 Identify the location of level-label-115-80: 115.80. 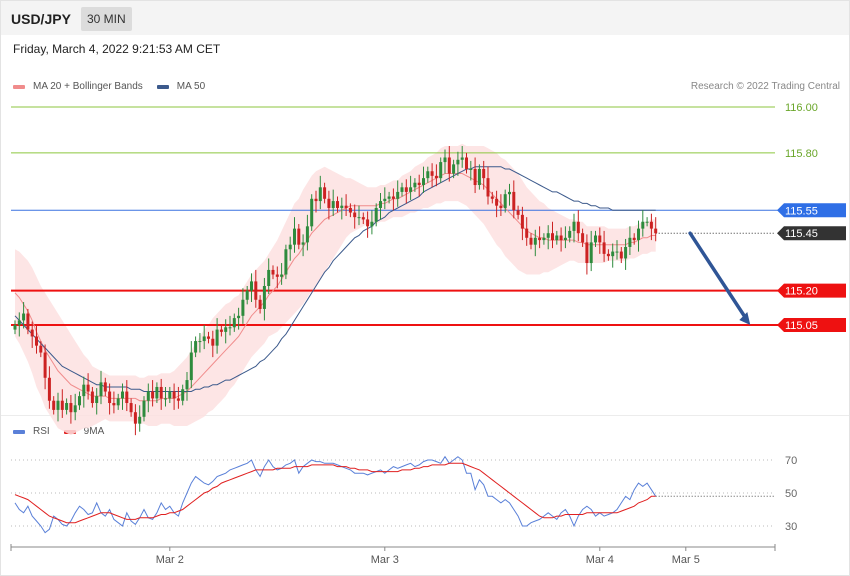
(801, 154).